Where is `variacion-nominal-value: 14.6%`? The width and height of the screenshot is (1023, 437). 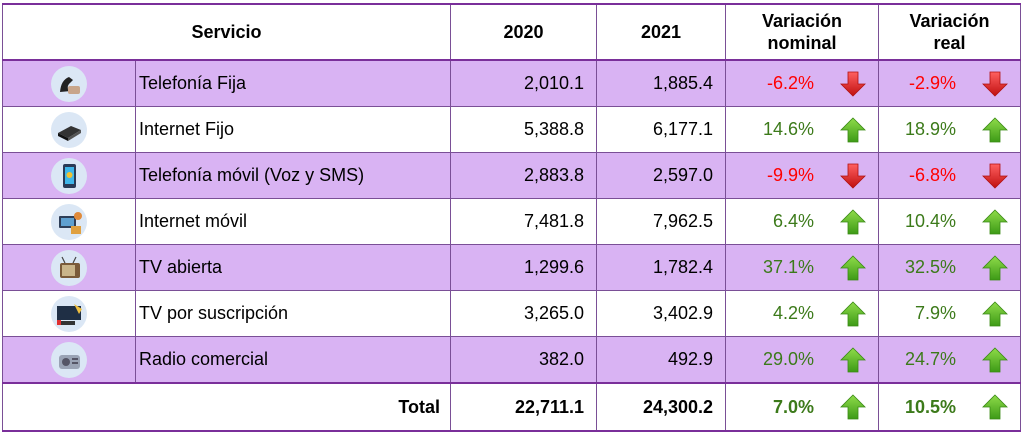
variacion-nominal-value: 14.6% is located at coordinates (788, 129).